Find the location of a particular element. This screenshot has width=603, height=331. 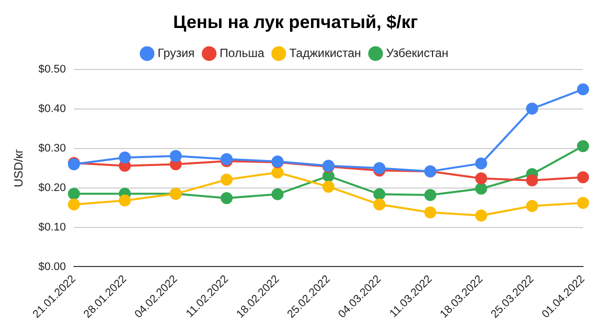

chart-title: Цены на лук репчатый, $/кг is located at coordinates (295, 22).